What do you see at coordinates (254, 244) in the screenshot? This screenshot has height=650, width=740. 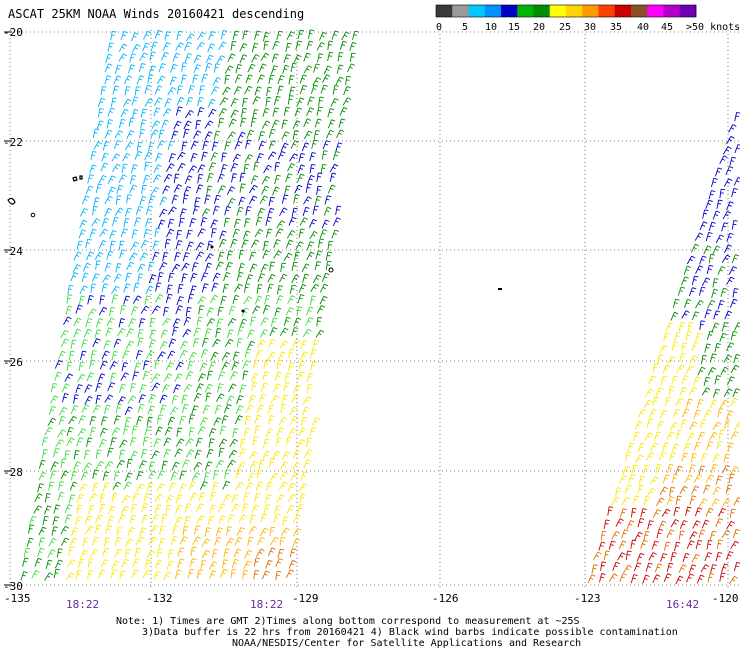 I see `islands` at bounding box center [254, 244].